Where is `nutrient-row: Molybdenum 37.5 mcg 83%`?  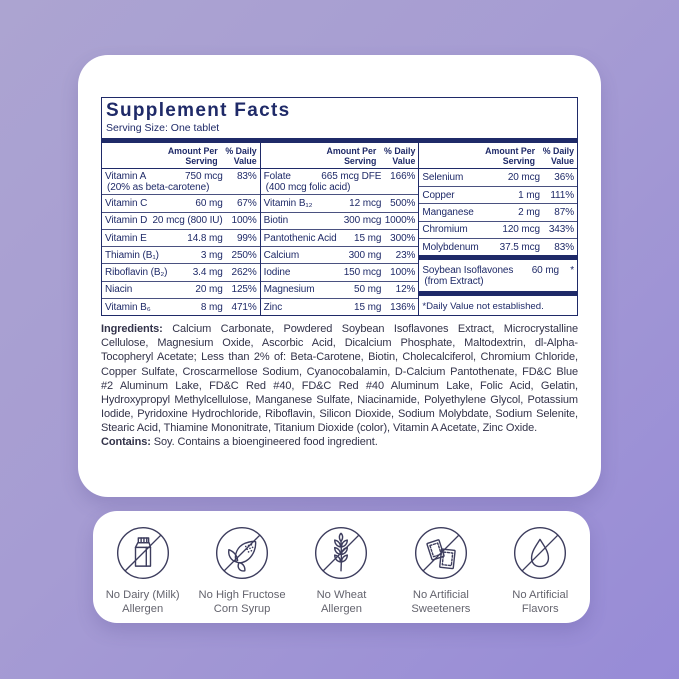
nutrient-row: Molybdenum 37.5 mcg 83% is located at coordinates (498, 246).